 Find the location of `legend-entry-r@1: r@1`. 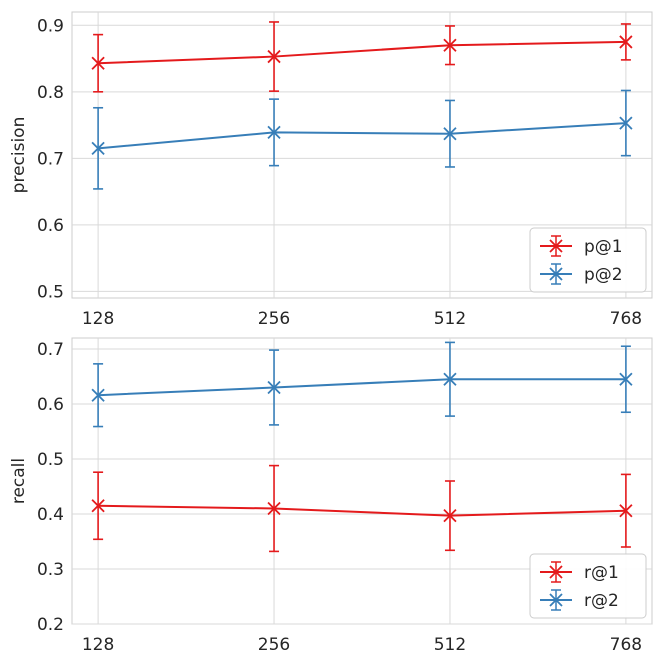

legend-entry-r@1: r@1 is located at coordinates (579, 572).